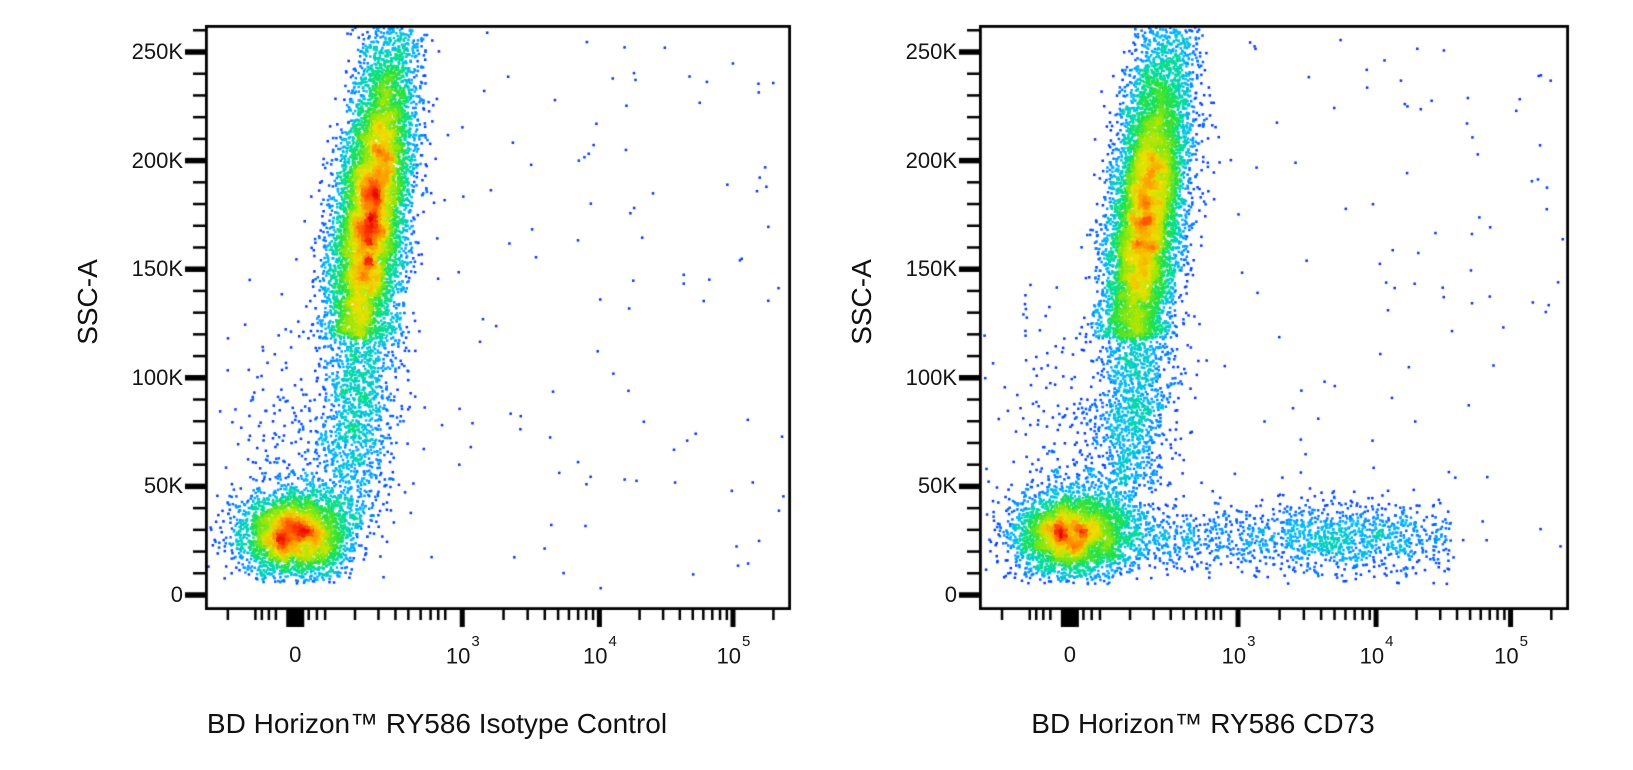 Image resolution: width=1633 pixels, height=770 pixels. I want to click on x-axis-title-isotype-control: BD Horizon™ RY586 Isotype Control, so click(437, 723).